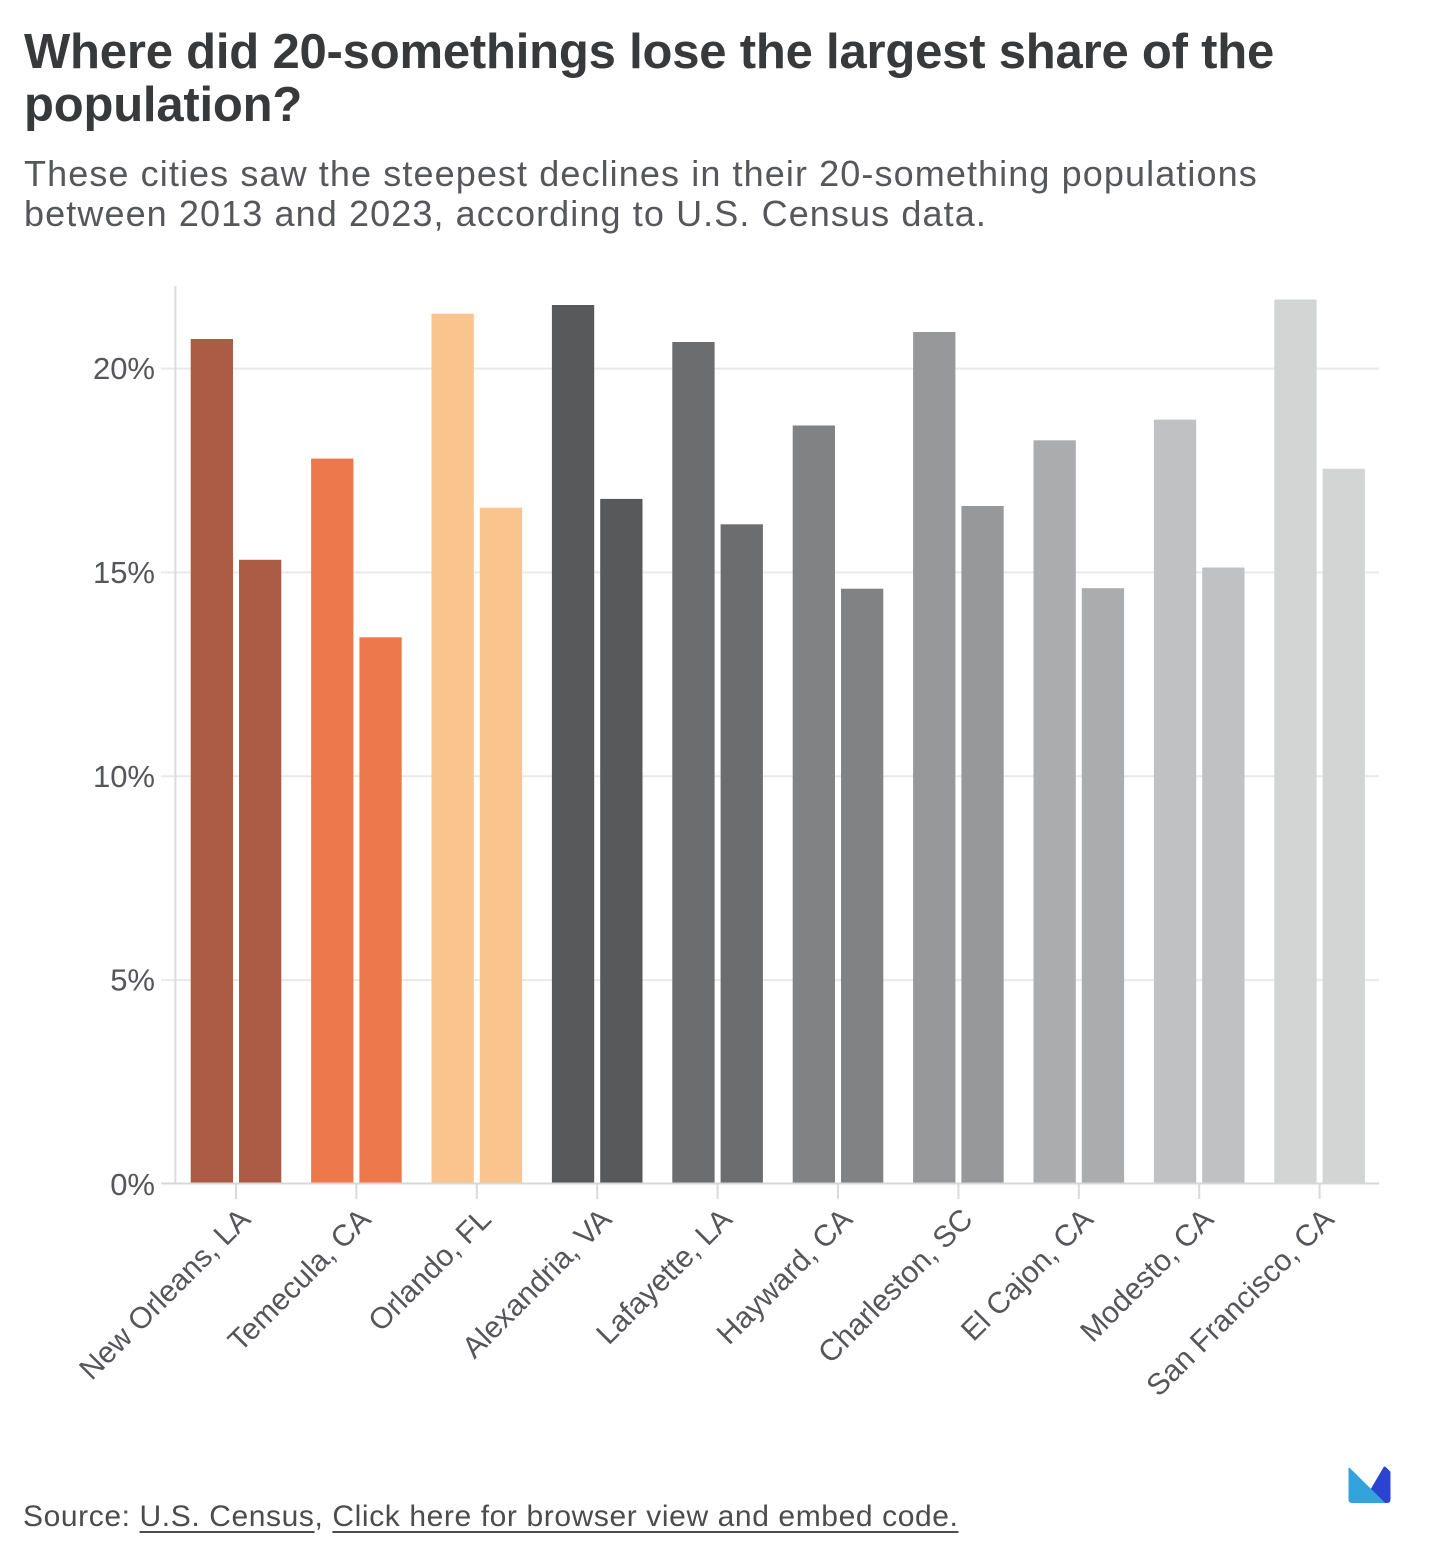 The image size is (1440, 1556). Describe the element at coordinates (429, 1270) in the screenshot. I see `svg-text: Orlando, FL` at that location.